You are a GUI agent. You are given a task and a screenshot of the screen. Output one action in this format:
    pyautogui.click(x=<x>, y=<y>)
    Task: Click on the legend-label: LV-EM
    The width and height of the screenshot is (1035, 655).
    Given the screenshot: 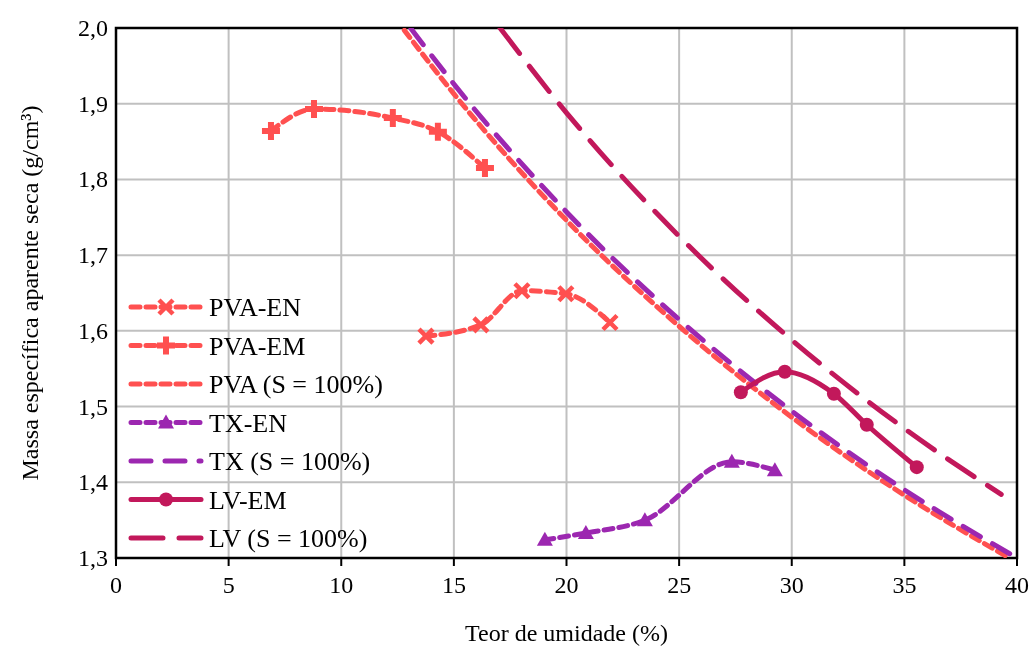 What is the action you would take?
    pyautogui.click(x=248, y=500)
    